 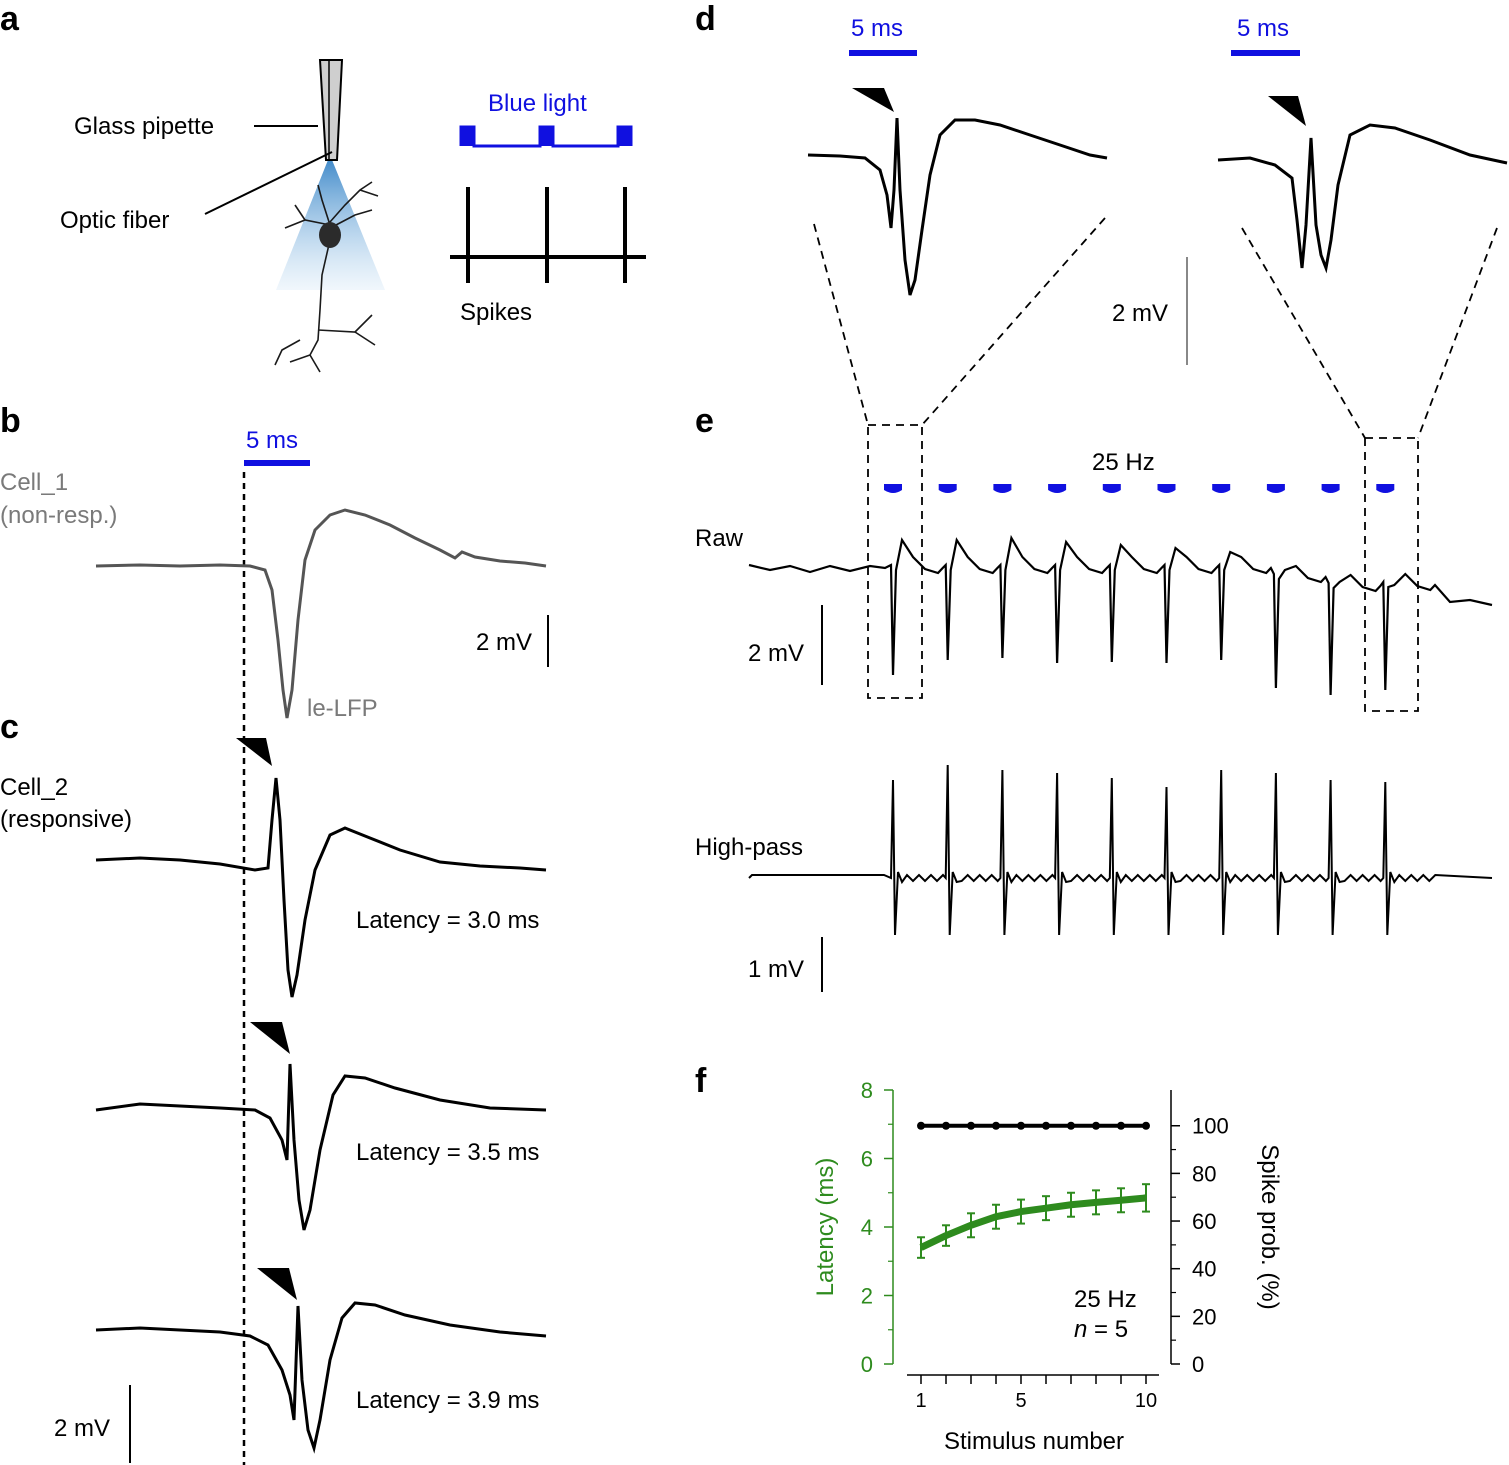 What do you see at coordinates (9, 727) in the screenshot?
I see `panel-label-c: c` at bounding box center [9, 727].